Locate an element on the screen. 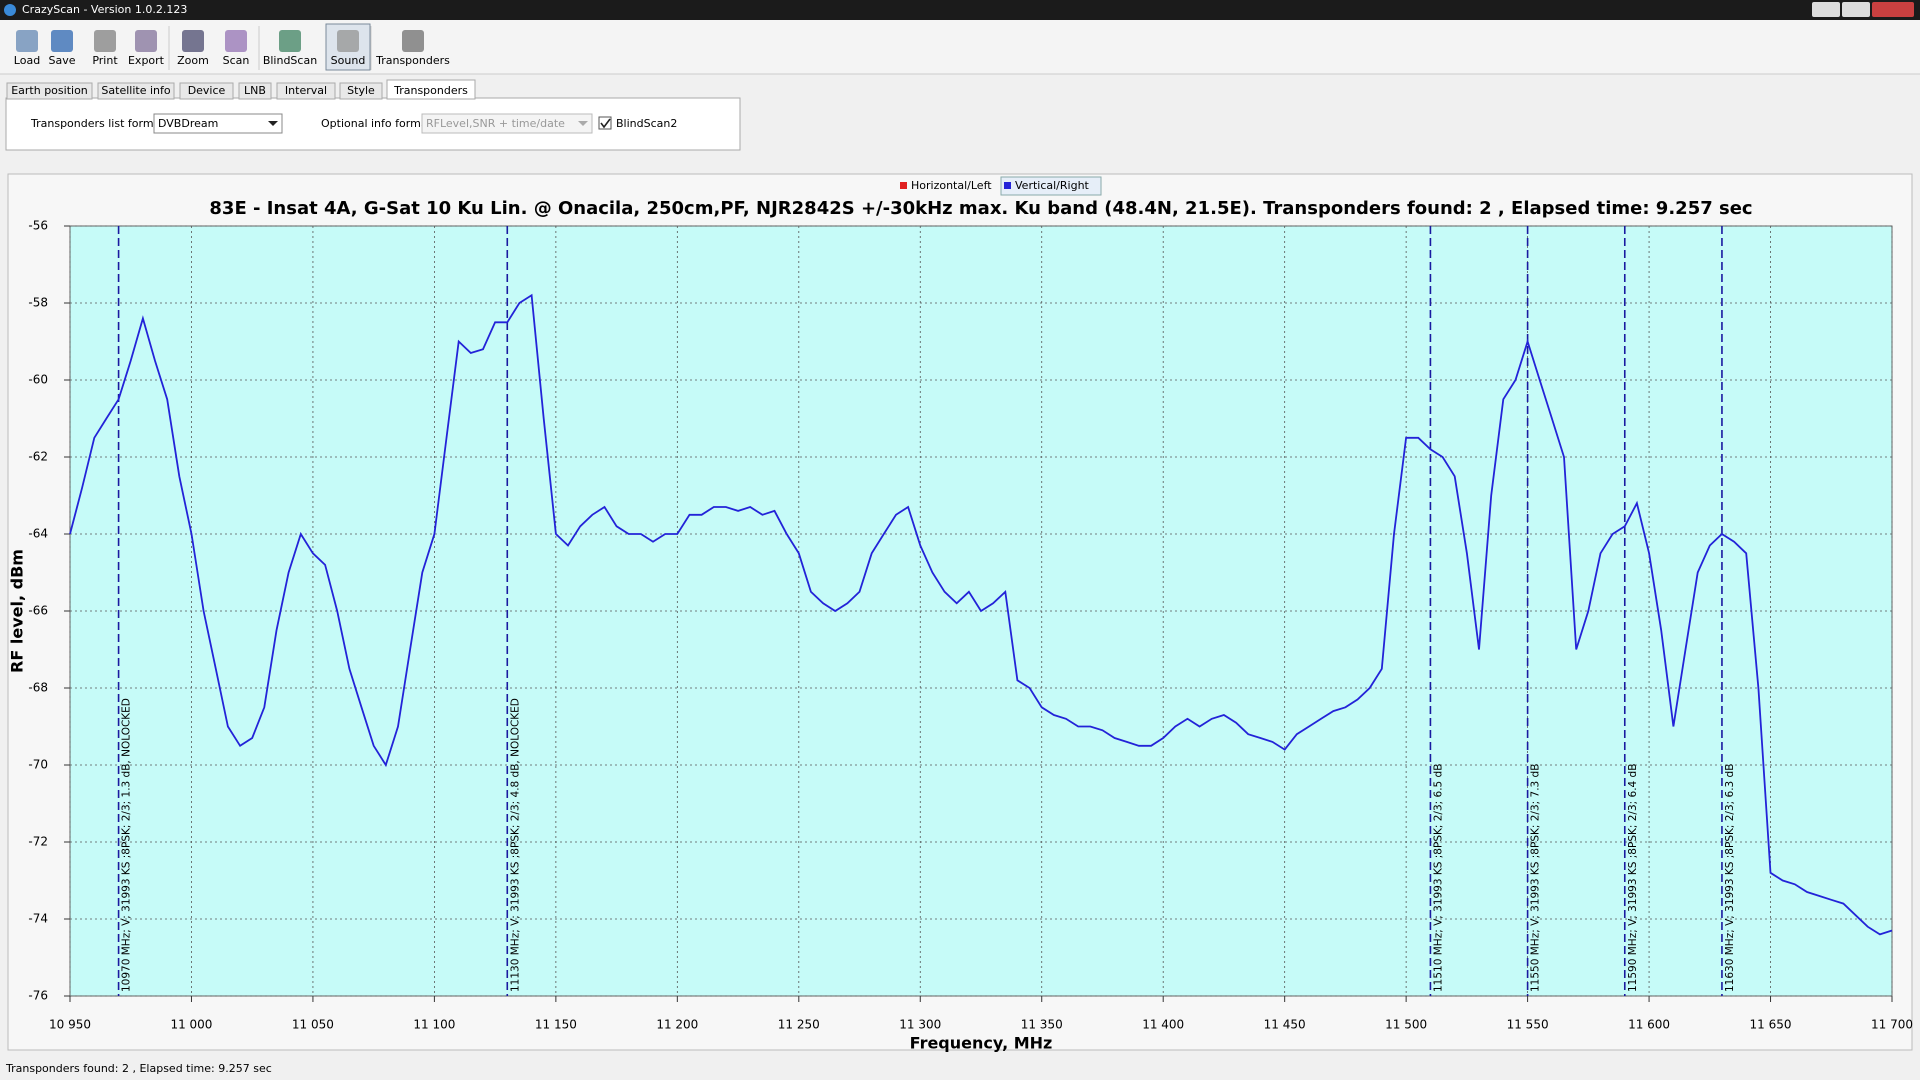 Image resolution: width=1920 pixels, height=1080 pixels. toolbar-label: Scan is located at coordinates (236, 60).